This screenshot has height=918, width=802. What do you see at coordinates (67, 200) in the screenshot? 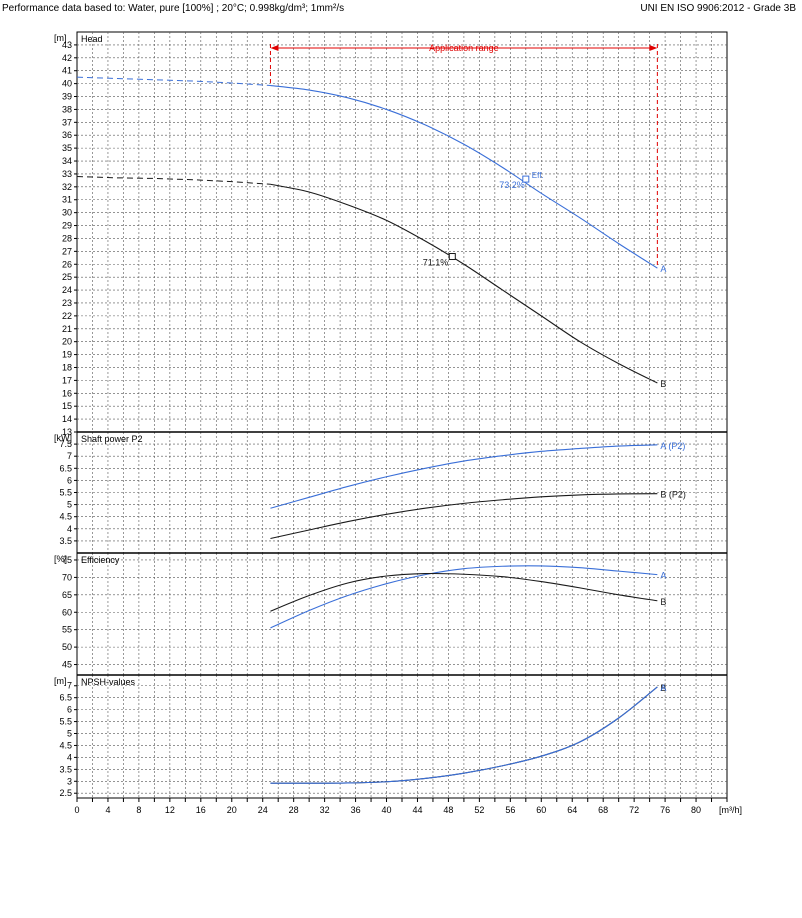
I see `y-tick-label: 31` at bounding box center [67, 200].